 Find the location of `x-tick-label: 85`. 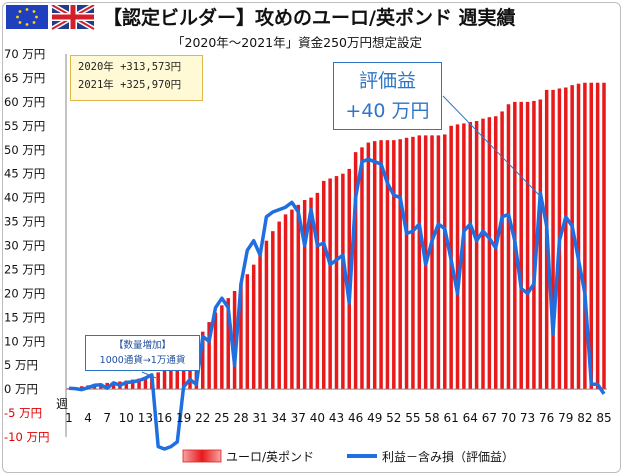

x-tick-label: 85 is located at coordinates (603, 418).